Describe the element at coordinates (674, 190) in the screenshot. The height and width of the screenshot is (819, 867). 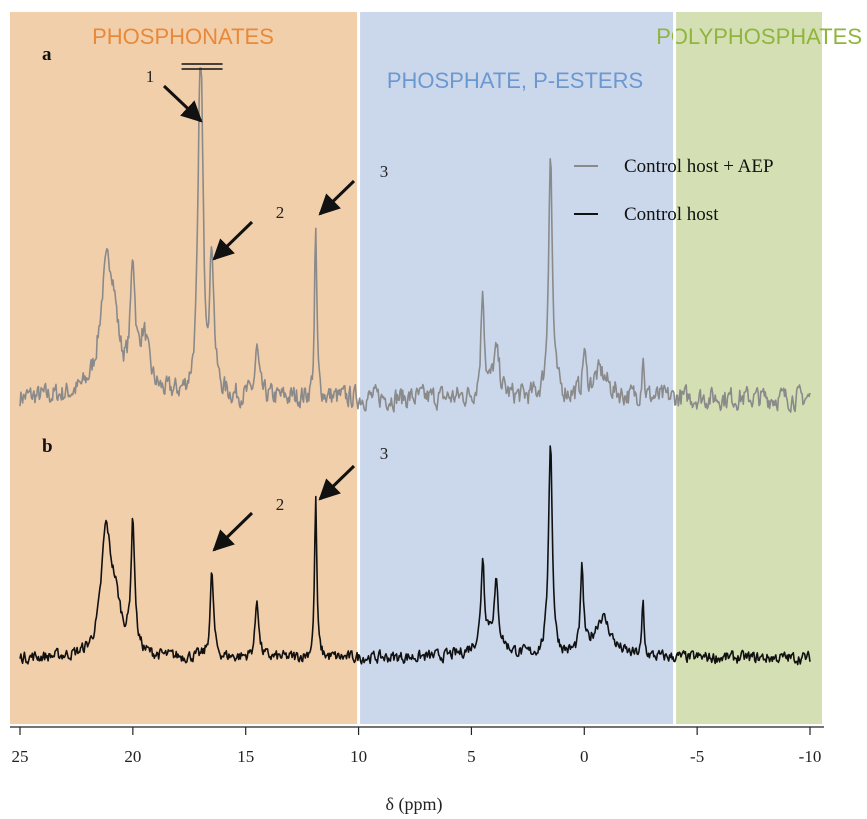
I see `chart-legend: Control host + AEP Control host` at that location.